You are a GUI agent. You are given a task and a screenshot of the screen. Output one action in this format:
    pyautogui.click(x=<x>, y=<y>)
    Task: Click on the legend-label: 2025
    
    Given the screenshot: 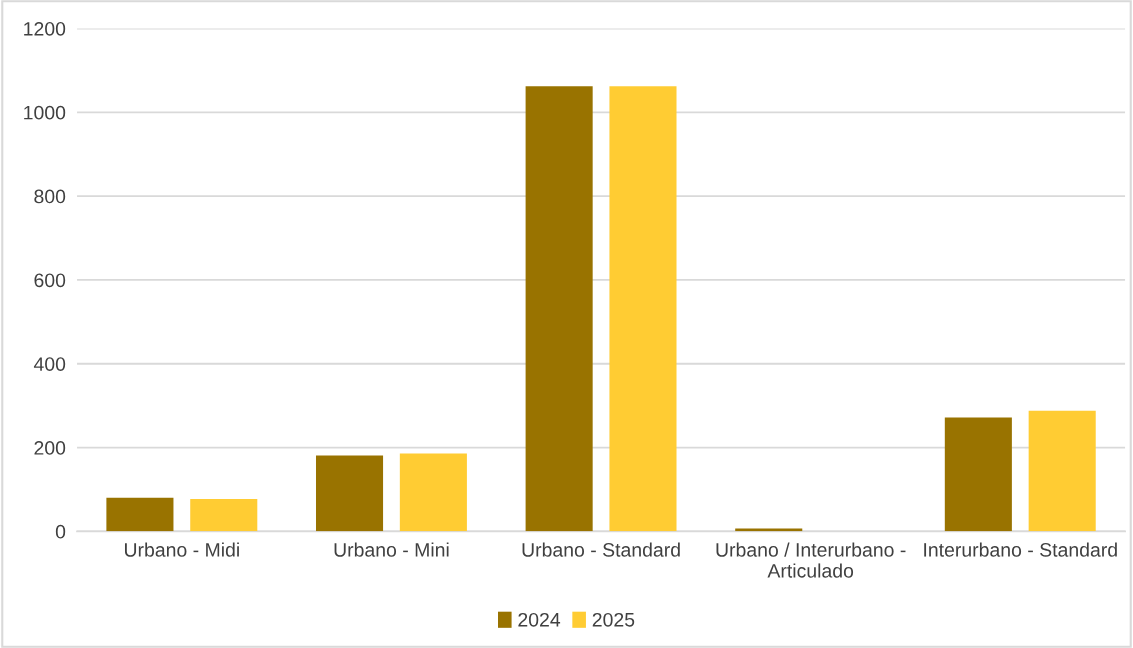 What is the action you would take?
    pyautogui.click(x=613, y=619)
    